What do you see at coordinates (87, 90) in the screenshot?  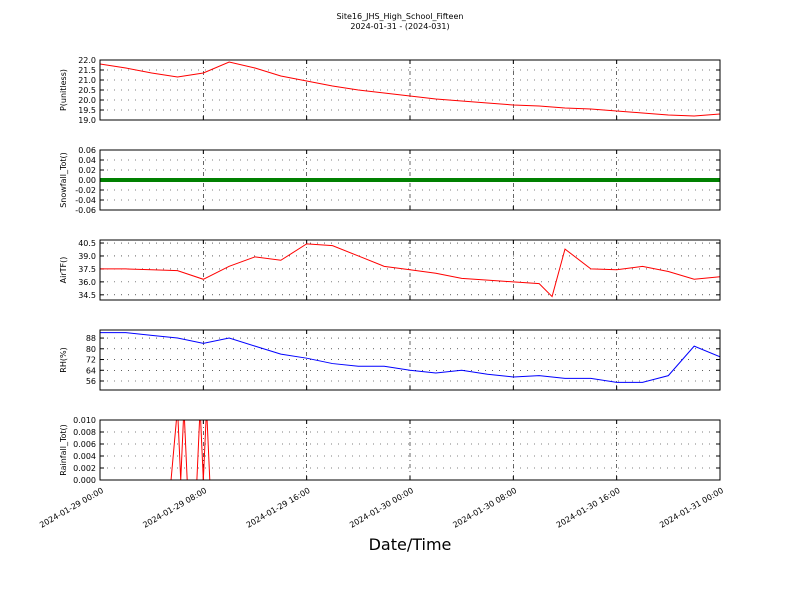 I see `y-tick-label: 20.5` at bounding box center [87, 90].